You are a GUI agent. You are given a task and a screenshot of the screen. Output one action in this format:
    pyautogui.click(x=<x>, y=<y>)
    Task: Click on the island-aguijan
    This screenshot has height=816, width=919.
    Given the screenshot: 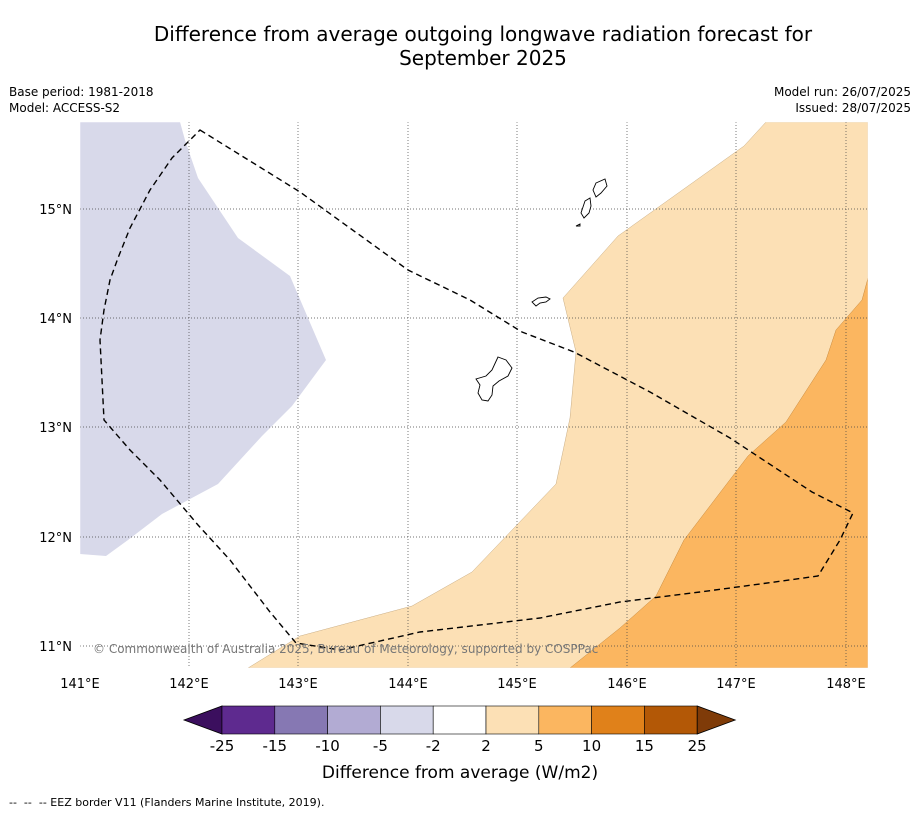 What is the action you would take?
    pyautogui.click(x=578, y=225)
    